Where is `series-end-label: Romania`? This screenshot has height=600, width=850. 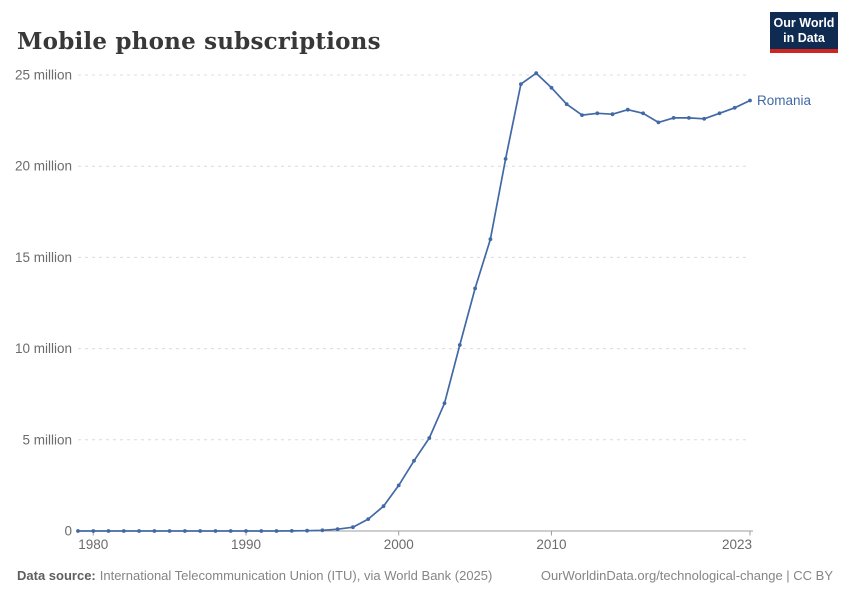
series-end-label: Romania is located at coordinates (784, 100).